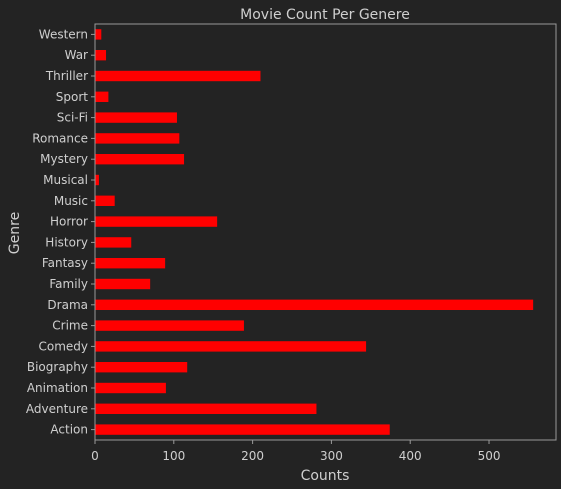 This screenshot has width=561, height=489. What do you see at coordinates (65, 263) in the screenshot?
I see `category-label: Fantasy` at bounding box center [65, 263].